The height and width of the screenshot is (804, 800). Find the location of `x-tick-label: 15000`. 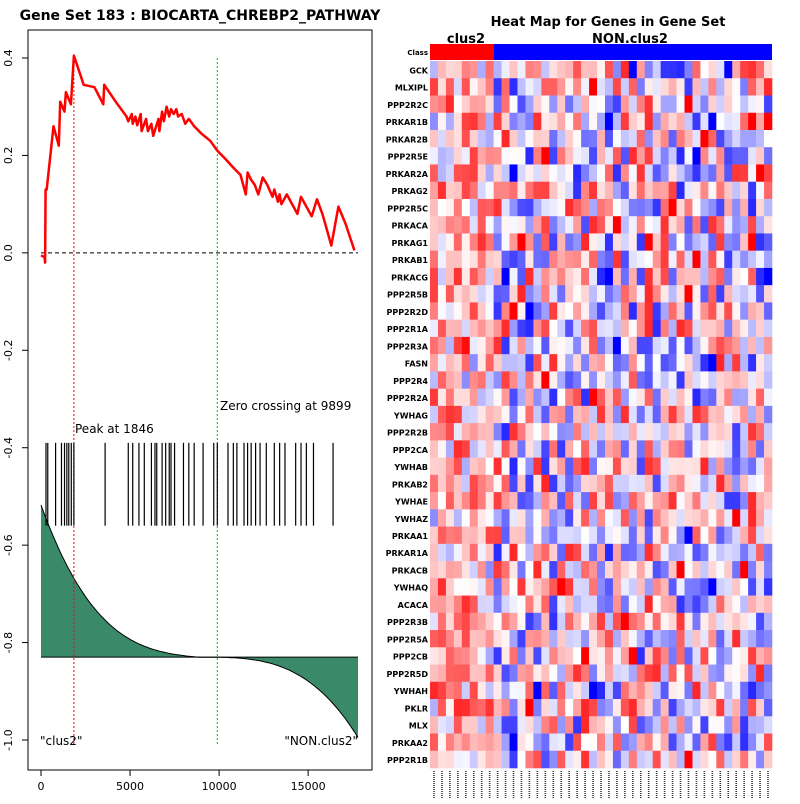

x-tick-label: 15000 is located at coordinates (308, 786).